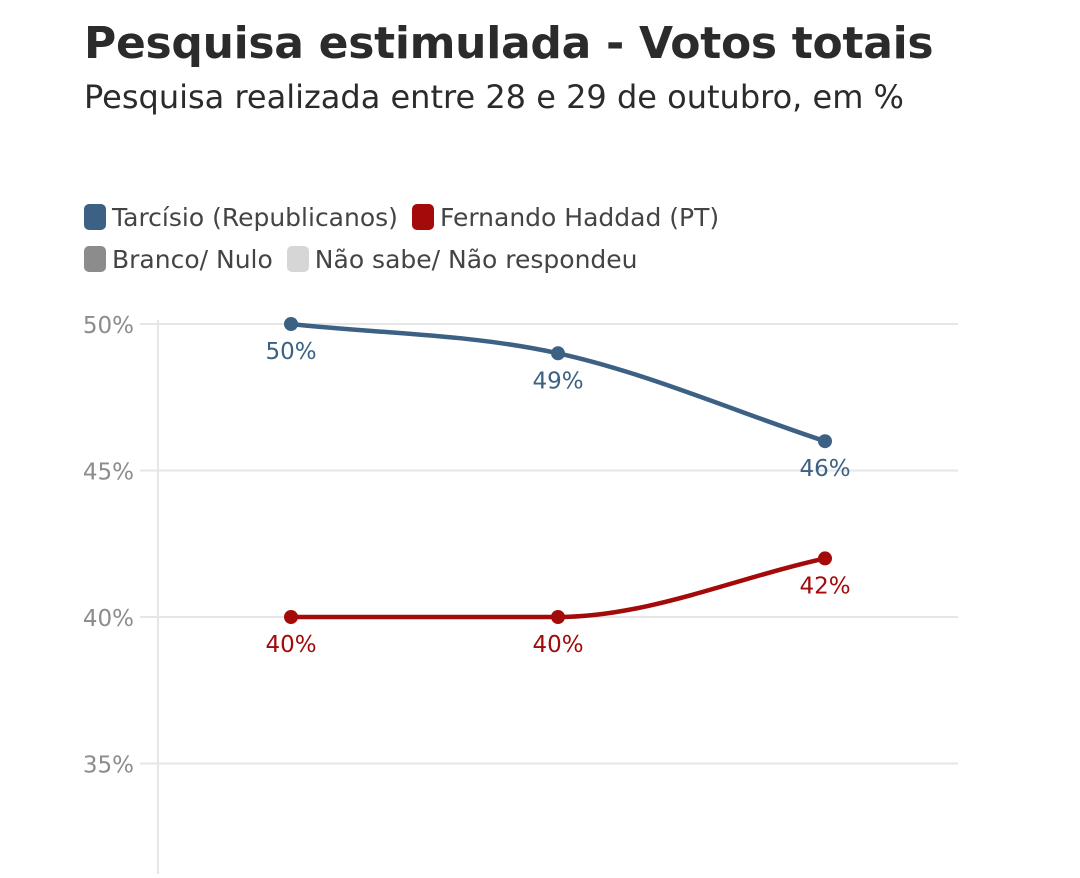 This screenshot has height=878, width=1080. Describe the element at coordinates (558, 588) in the screenshot. I see `series-line-haddad` at that location.